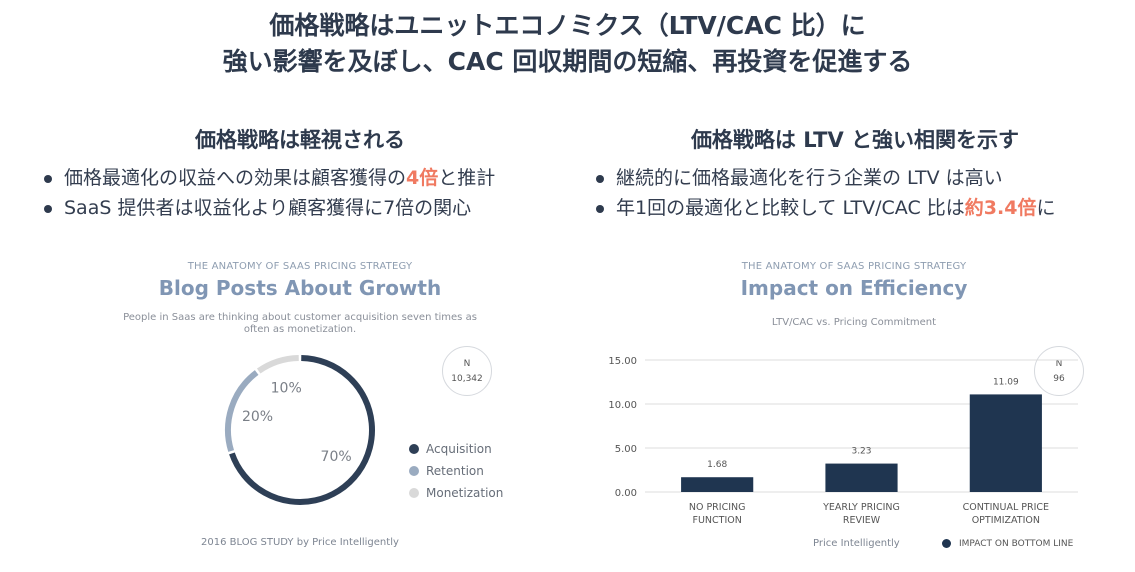  Describe the element at coordinates (854, 288) in the screenshot. I see `bar-title: Impact on Efficiency` at that location.